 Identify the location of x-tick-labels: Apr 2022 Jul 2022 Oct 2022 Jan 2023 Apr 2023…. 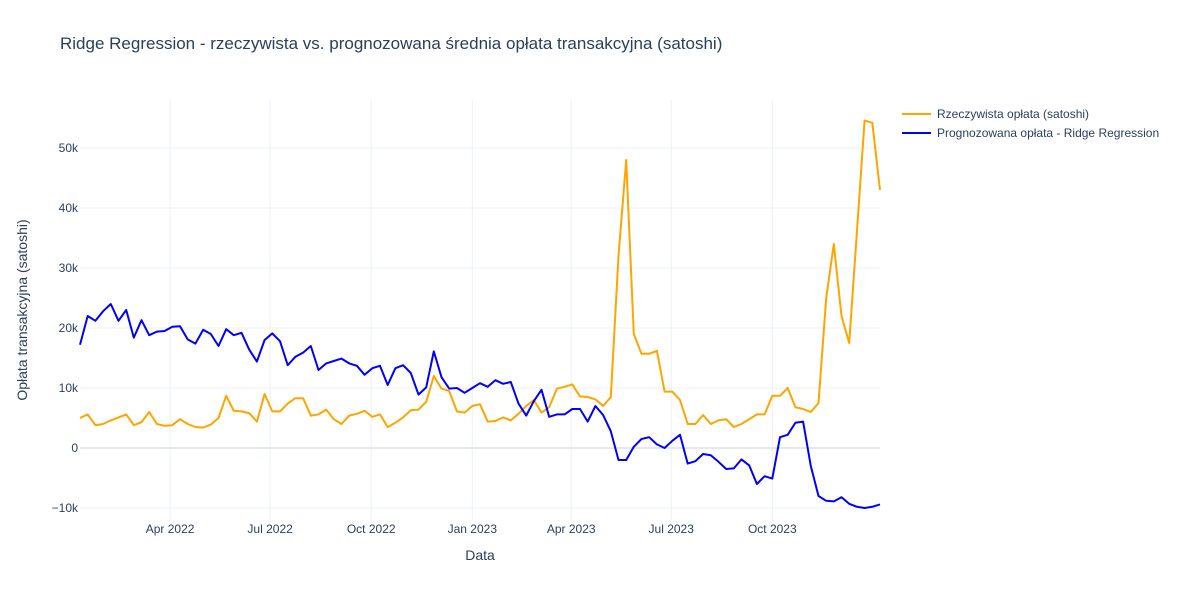
(471, 529).